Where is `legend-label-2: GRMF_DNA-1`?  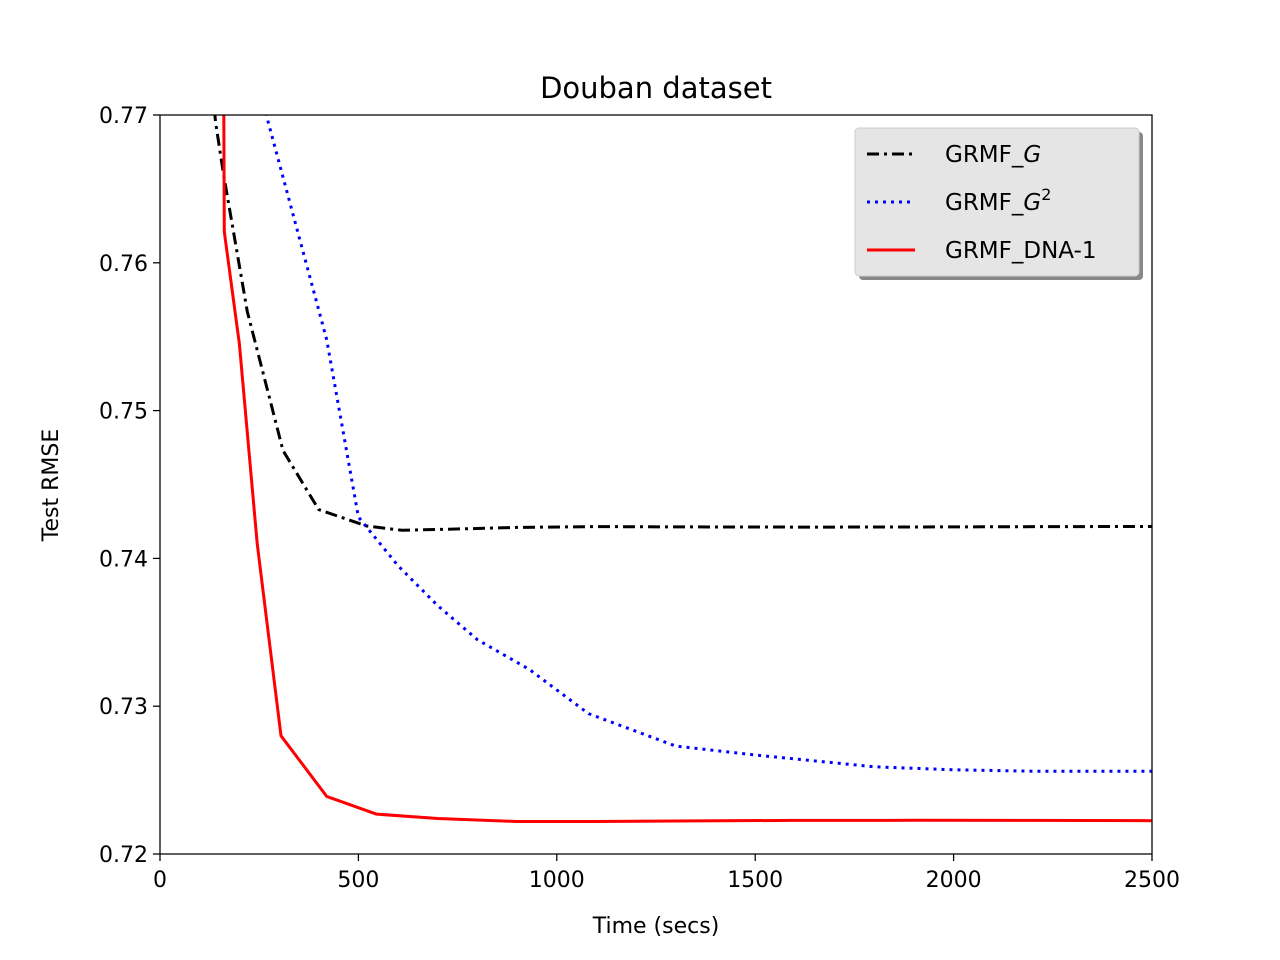 legend-label-2: GRMF_DNA-1 is located at coordinates (1020, 251).